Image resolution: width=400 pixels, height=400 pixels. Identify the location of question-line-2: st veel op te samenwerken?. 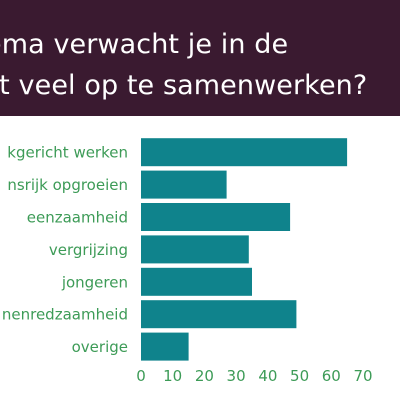
(184, 85).